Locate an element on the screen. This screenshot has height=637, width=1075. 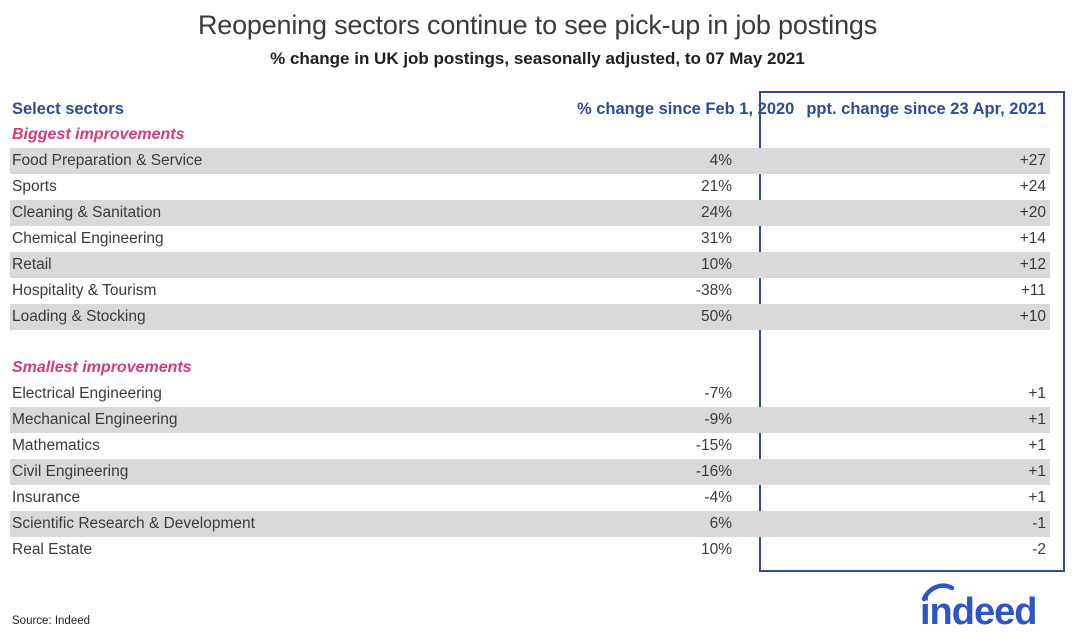
sector-name: Loading & Stocking is located at coordinates (79, 316).